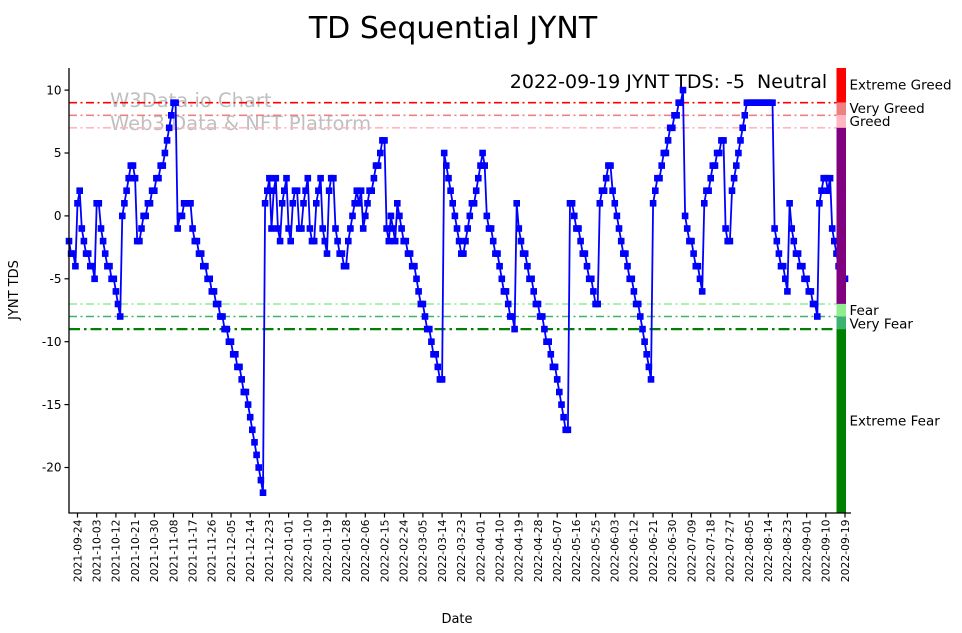  Describe the element at coordinates (895, 422) in the screenshot. I see `zone-label: Extreme Fear` at that location.